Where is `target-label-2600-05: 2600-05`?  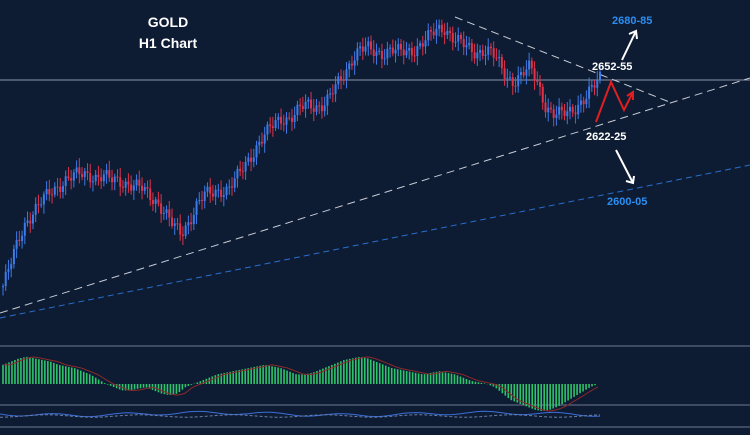
target-label-2600-05: 2600-05 is located at coordinates (627, 202).